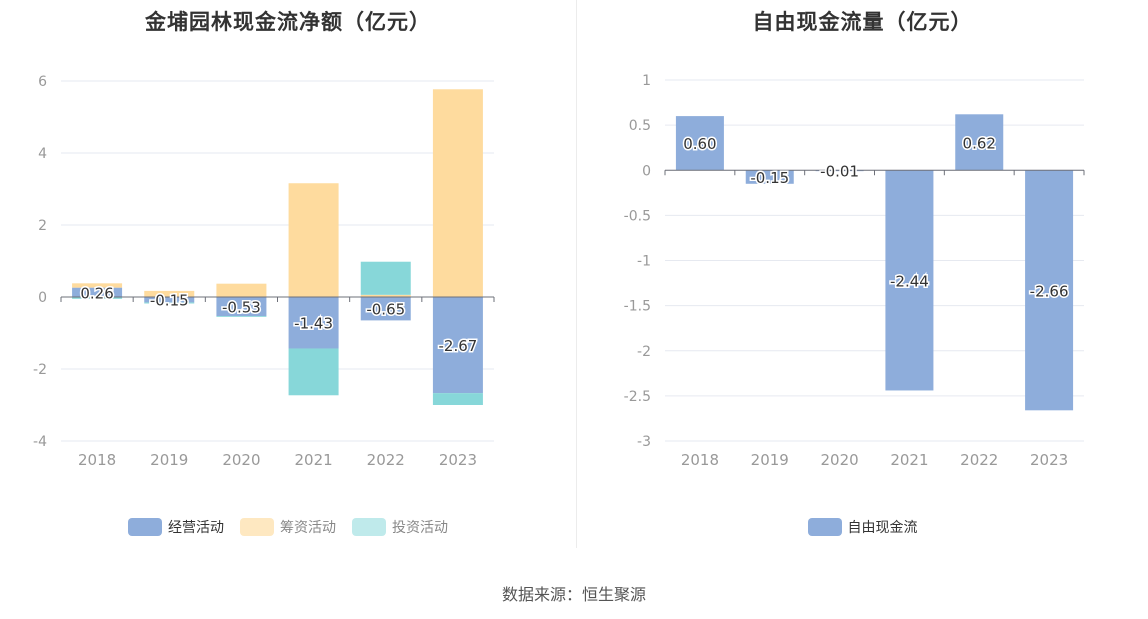 The image size is (1148, 619). I want to click on data-label: 0.62, so click(979, 143).